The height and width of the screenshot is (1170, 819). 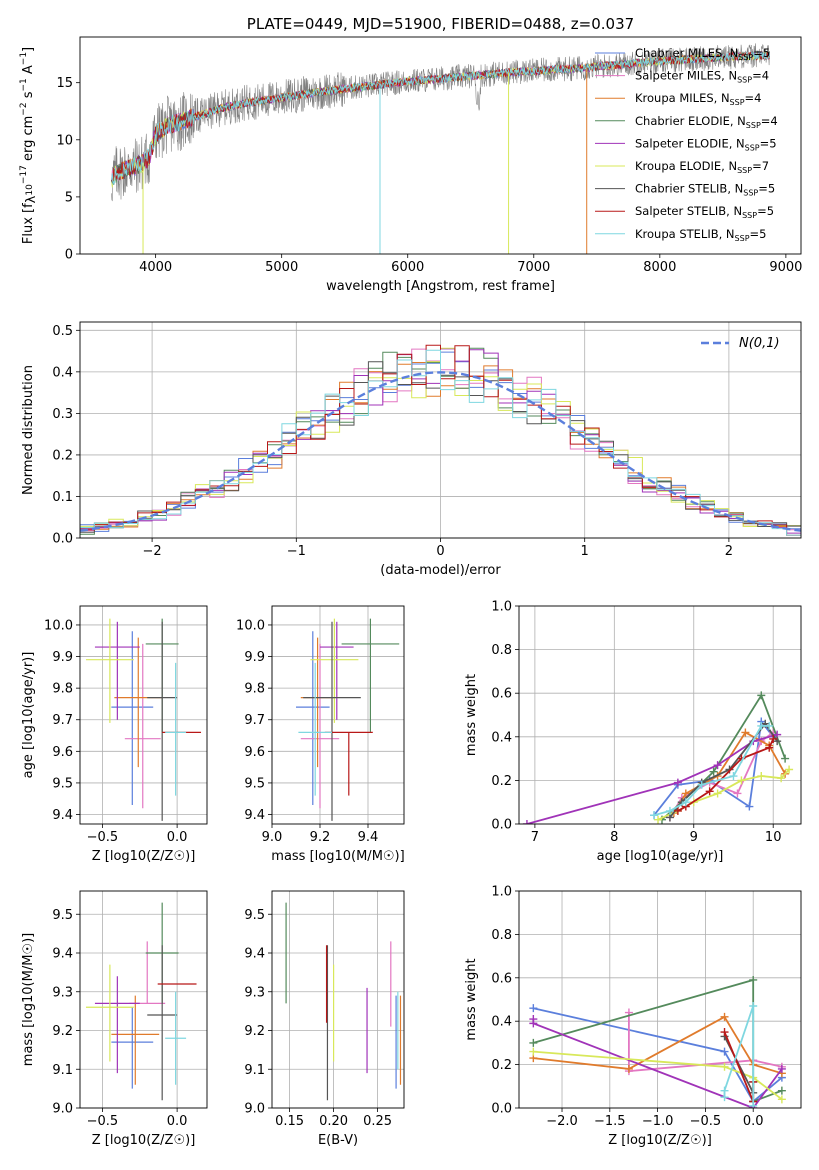 What do you see at coordinates (562, 1121) in the screenshot?
I see `x-tick-label: −2.0` at bounding box center [562, 1121].